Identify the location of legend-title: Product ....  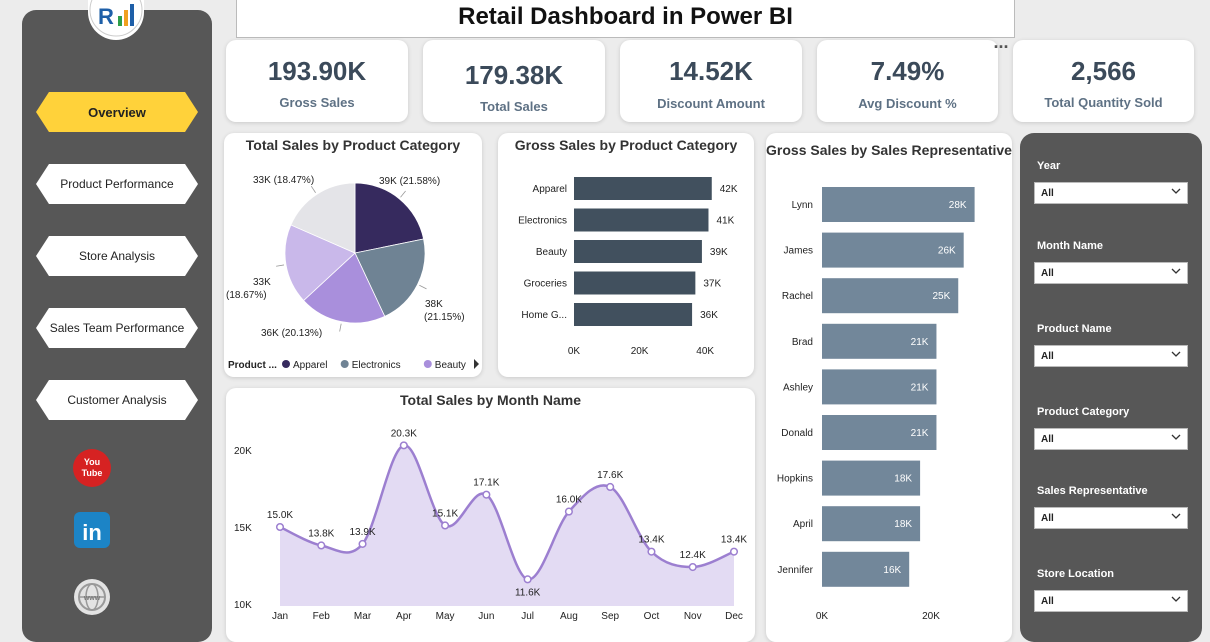
(252, 365).